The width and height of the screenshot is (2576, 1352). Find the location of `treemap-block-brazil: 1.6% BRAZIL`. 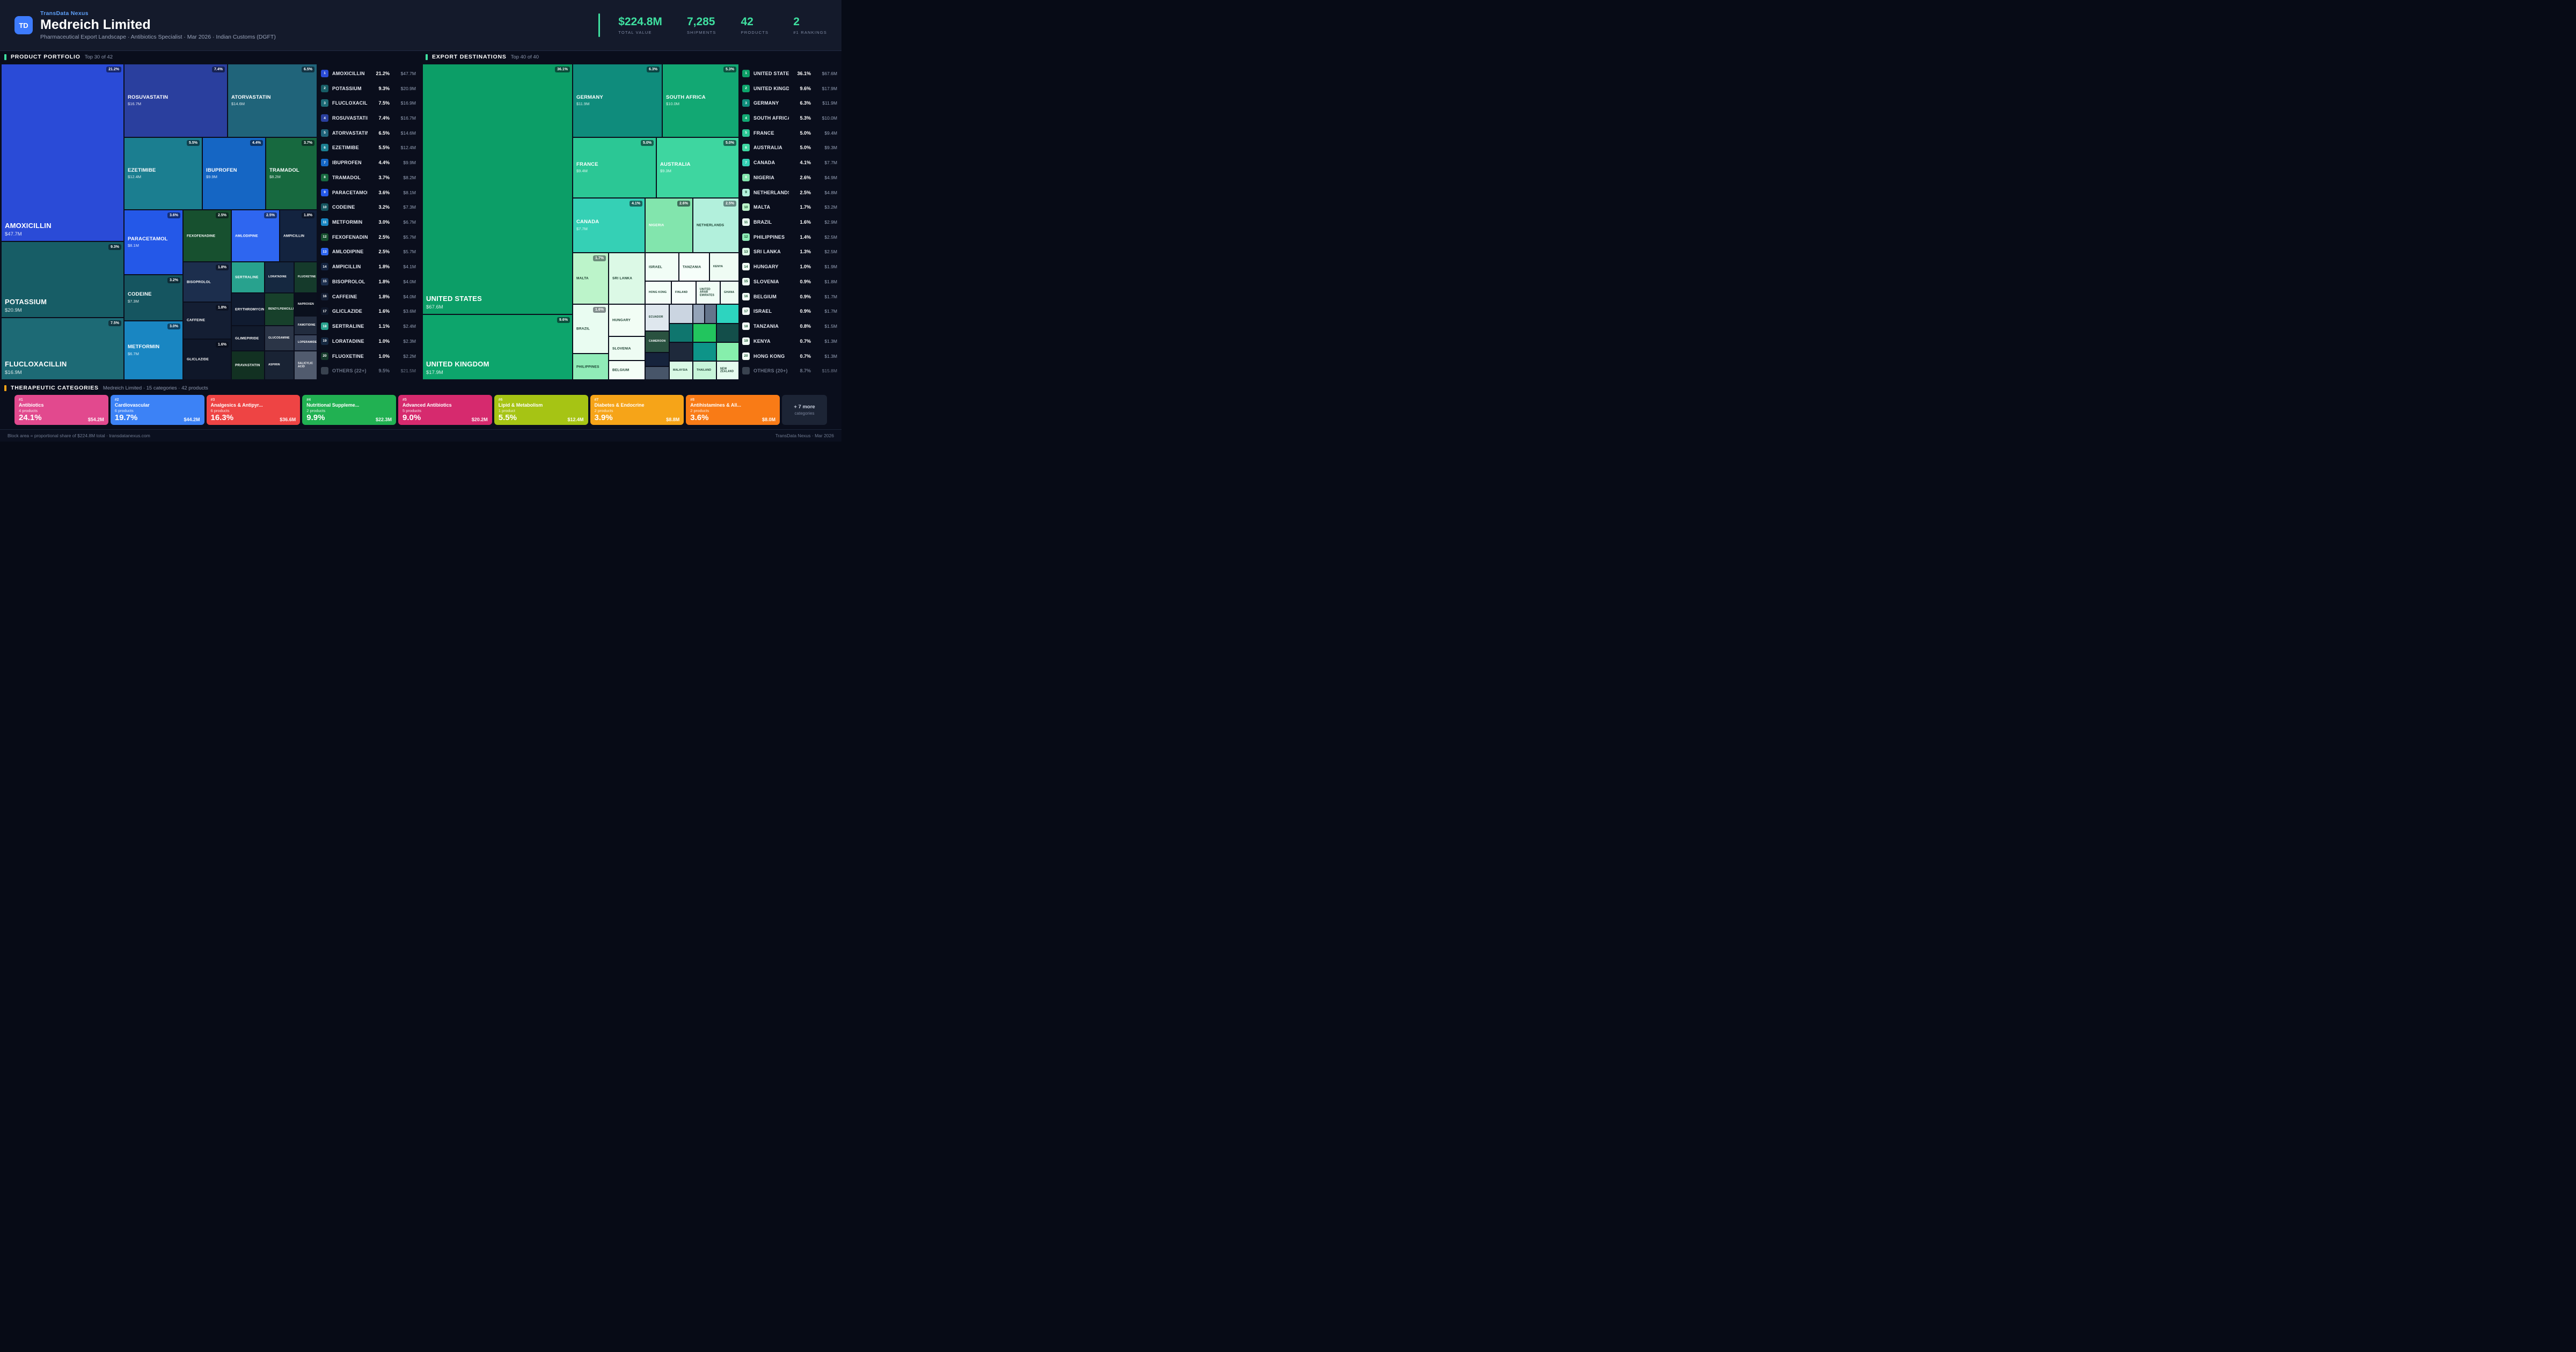

treemap-block-brazil: 1.6% BRAZIL is located at coordinates (591, 329).